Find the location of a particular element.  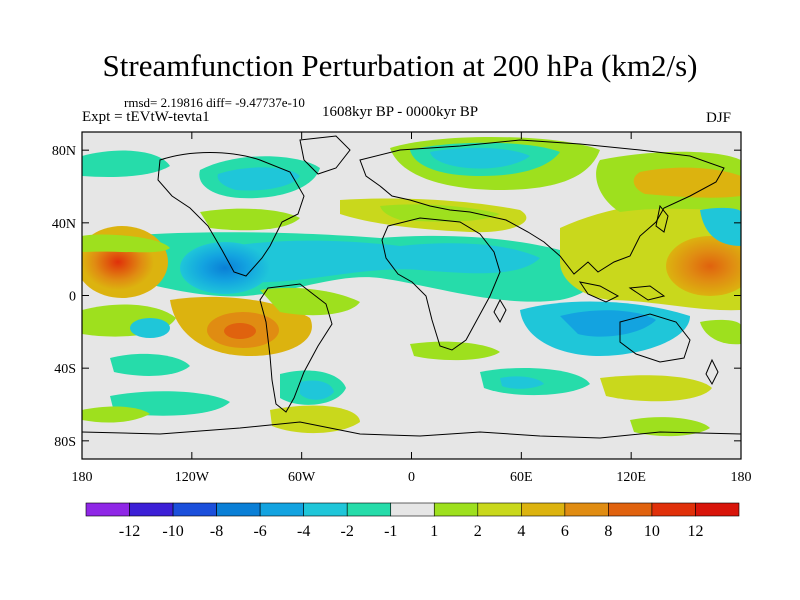

contour-neg-center-pacific is located at coordinates (225, 268).